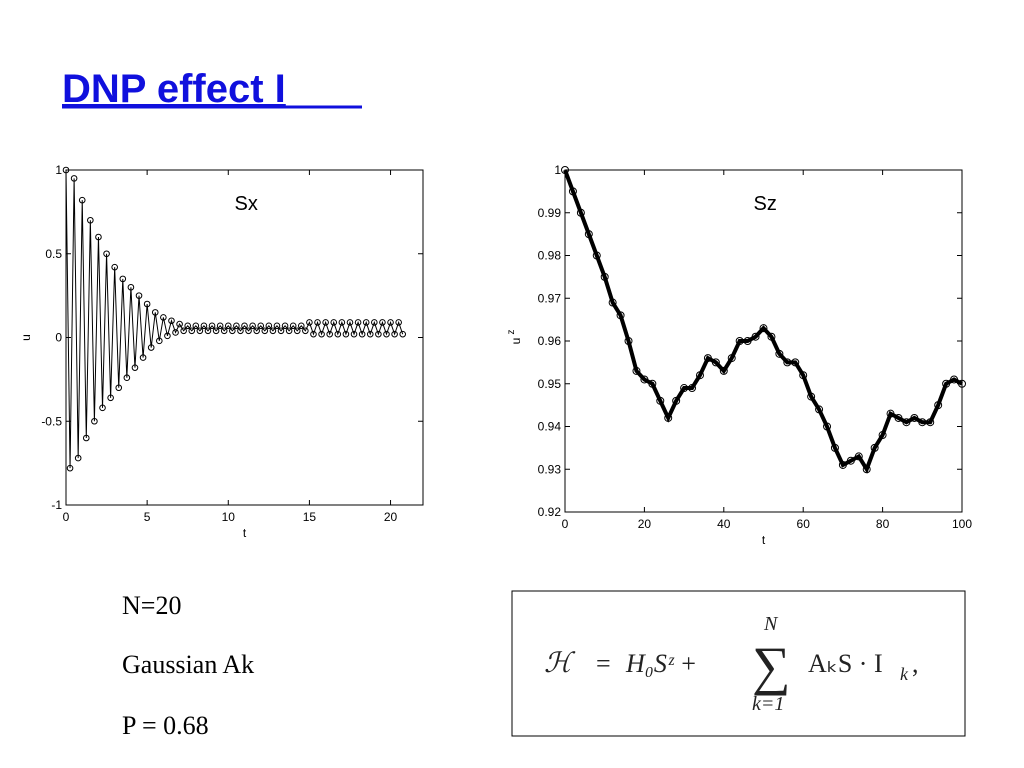 The width and height of the screenshot is (1024, 768). Describe the element at coordinates (147, 517) in the screenshot. I see `x-tick-label: 5` at that location.